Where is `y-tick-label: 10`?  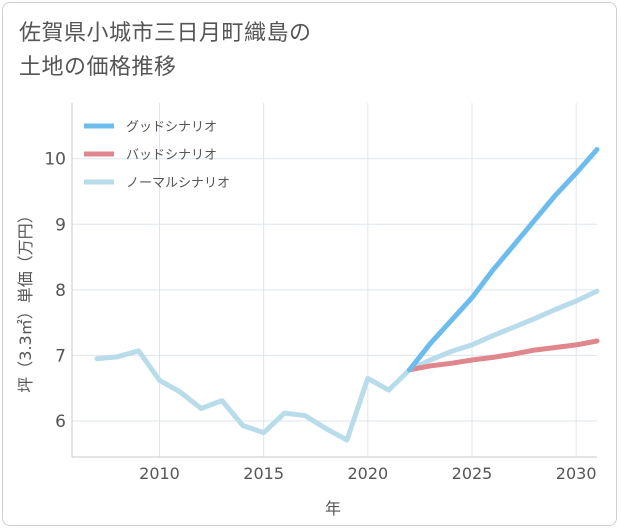
y-tick-label: 10 is located at coordinates (55, 160).